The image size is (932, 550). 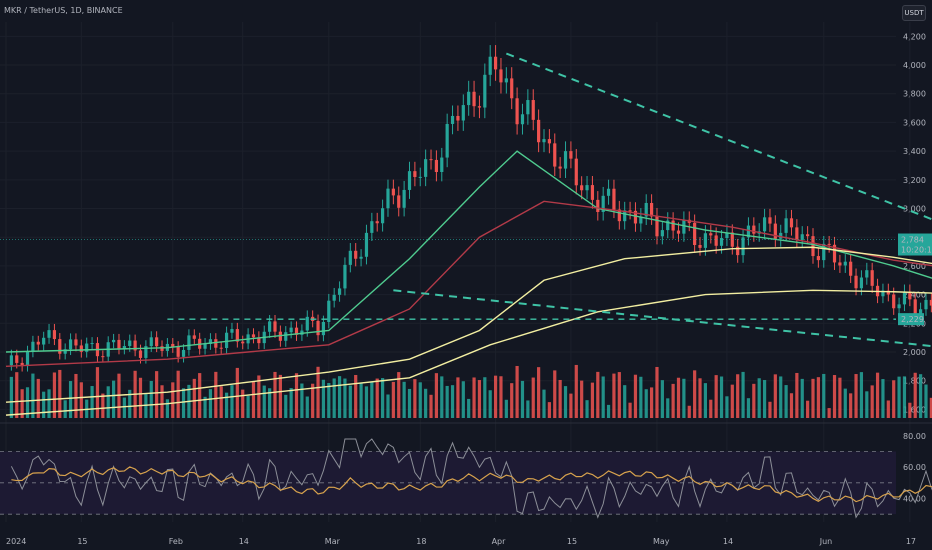 I want to click on y-tick-label: 3,800, so click(x=914, y=94).